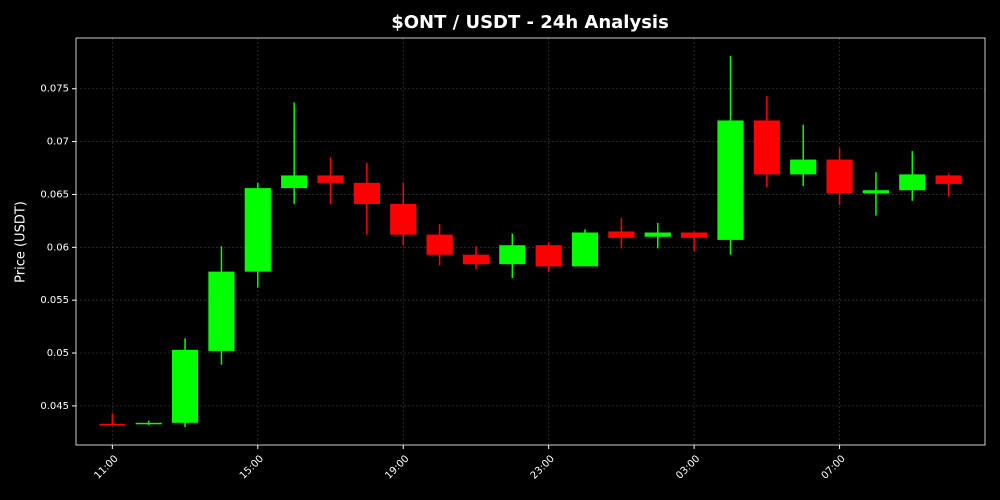 Image resolution: width=1000 pixels, height=500 pixels. Describe the element at coordinates (252, 467) in the screenshot. I see `x-tick-label: 15:00` at that location.